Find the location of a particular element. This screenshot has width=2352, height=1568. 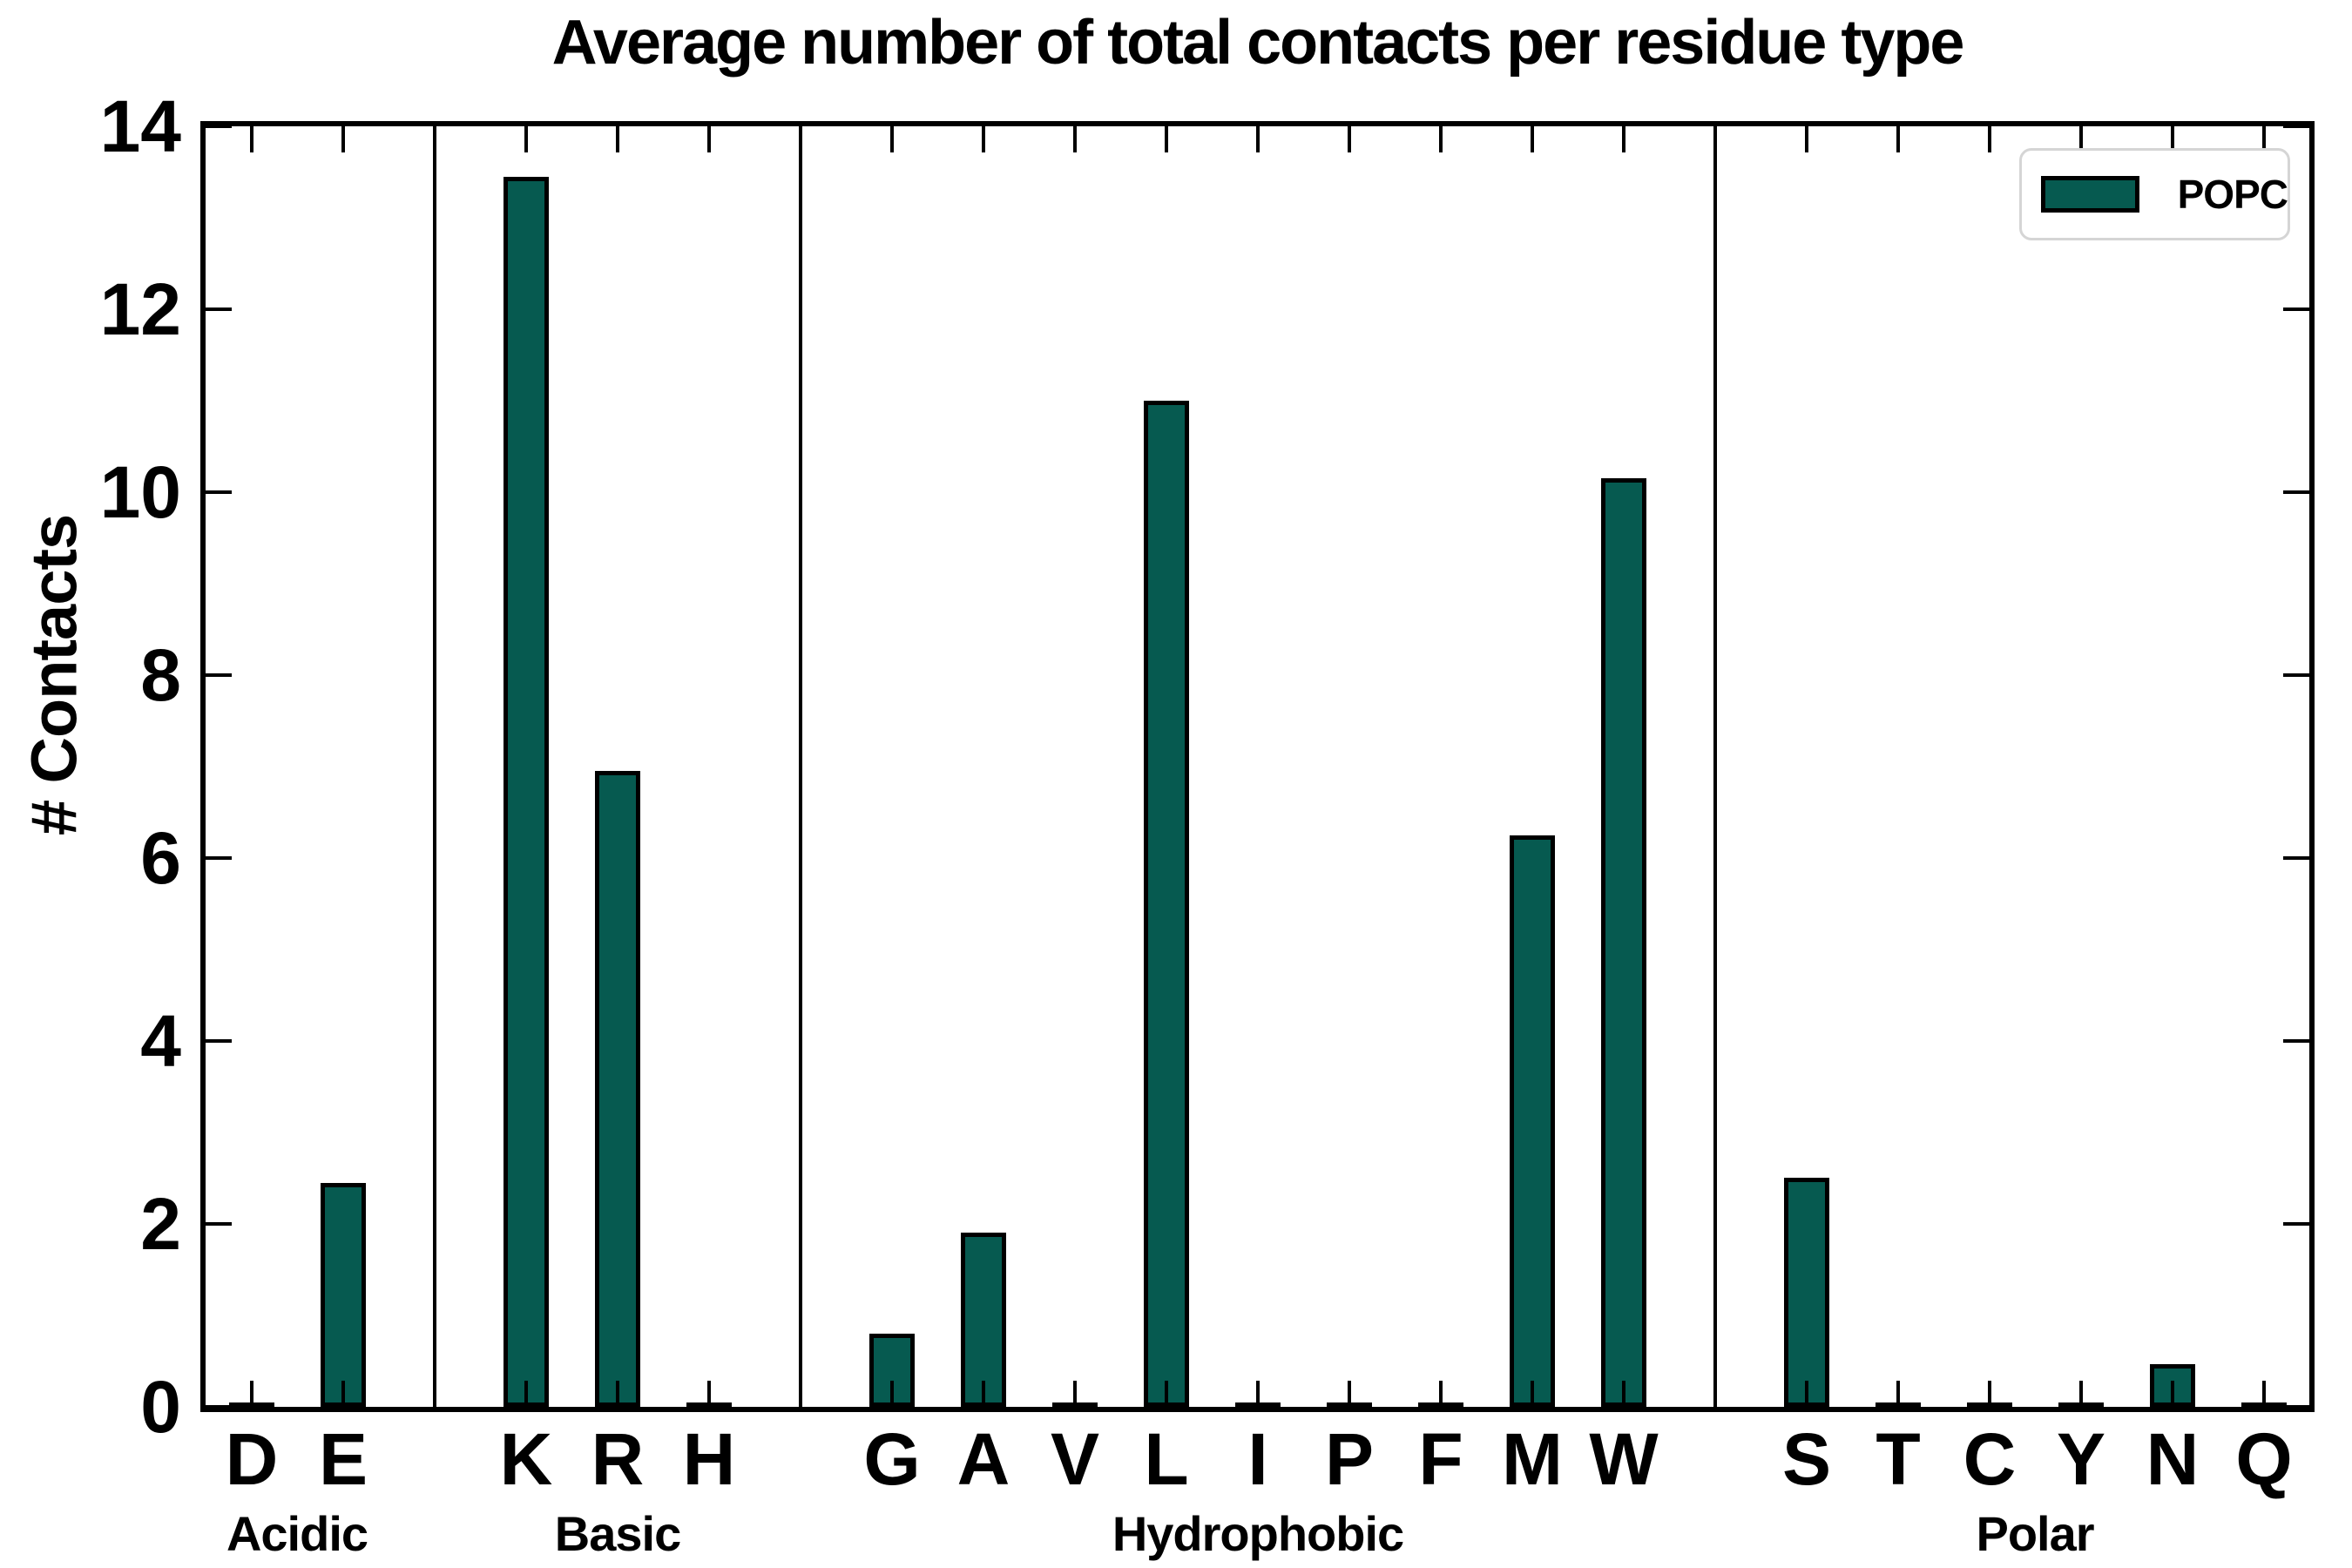

x-tick-bottom-H is located at coordinates (709, 1394).